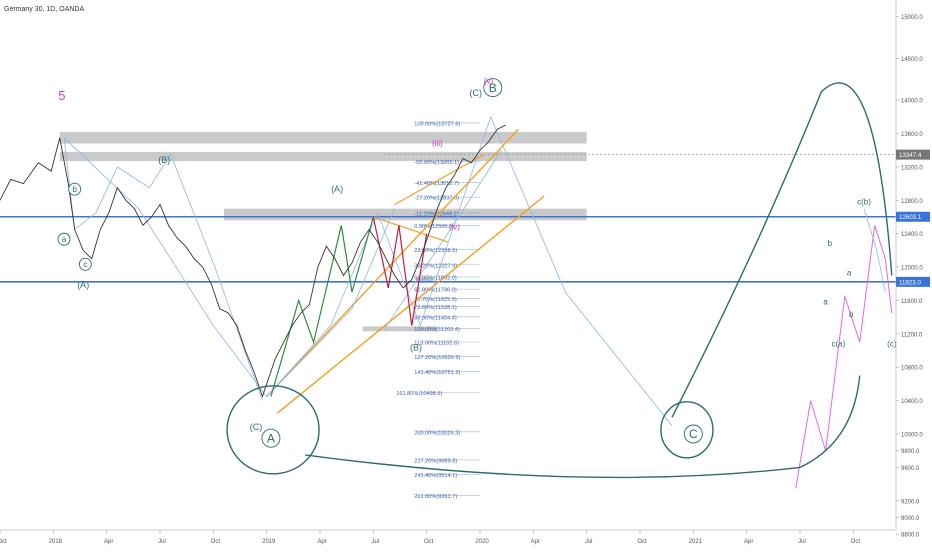  What do you see at coordinates (912, 135) in the screenshot?
I see `y-tick-label-3: 13600.0` at bounding box center [912, 135].